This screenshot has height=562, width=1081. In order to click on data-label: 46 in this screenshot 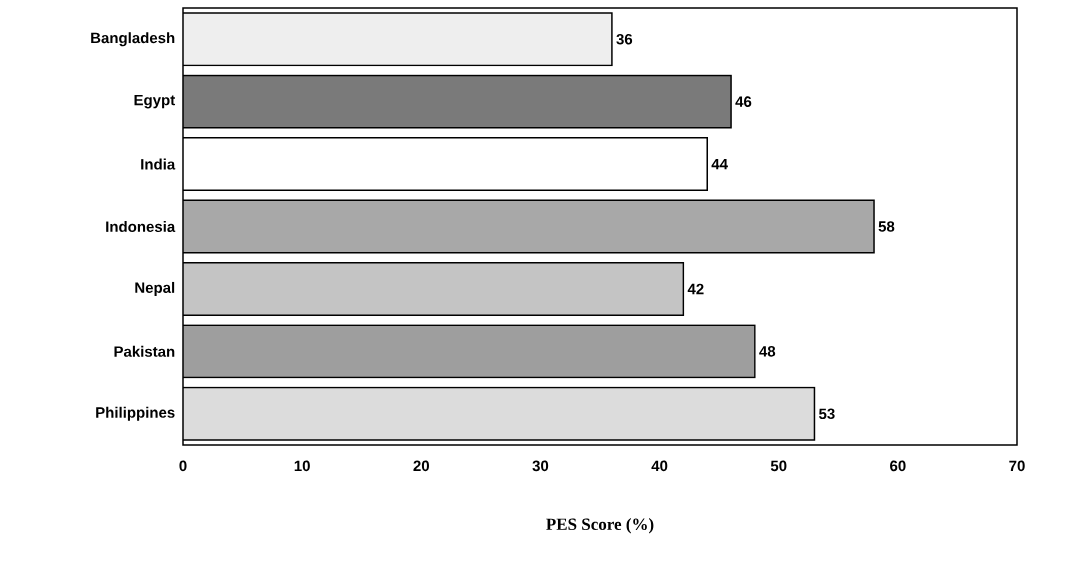, I will do `click(743, 101)`.